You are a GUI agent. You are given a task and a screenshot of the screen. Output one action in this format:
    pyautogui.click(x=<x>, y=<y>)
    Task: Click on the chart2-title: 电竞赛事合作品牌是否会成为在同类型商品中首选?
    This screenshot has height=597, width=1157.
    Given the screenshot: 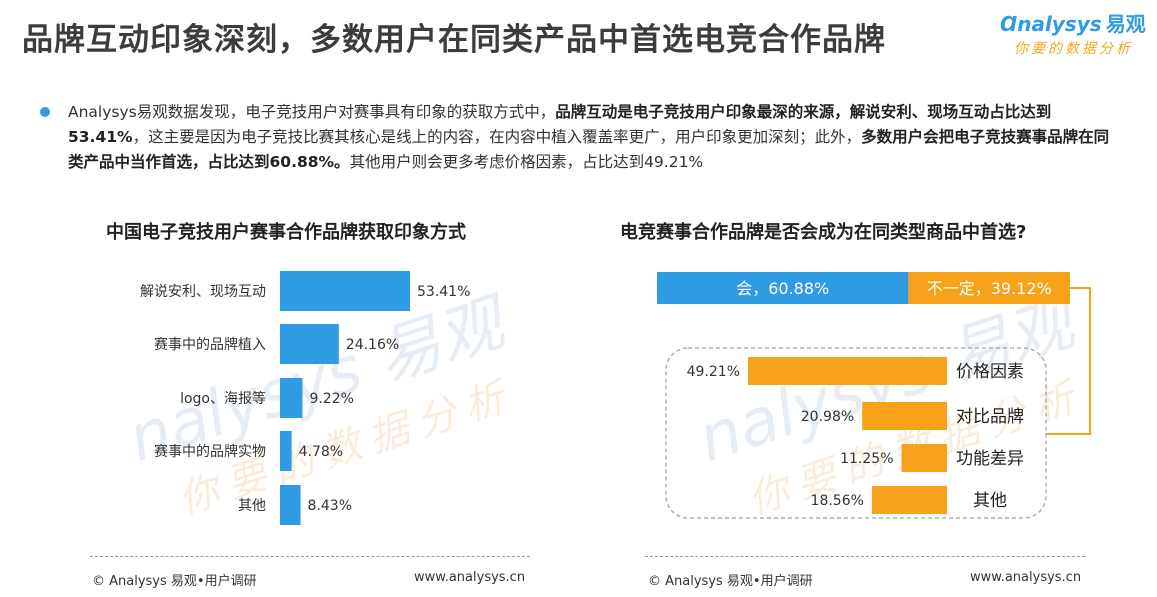 What is the action you would take?
    pyautogui.click(x=823, y=232)
    